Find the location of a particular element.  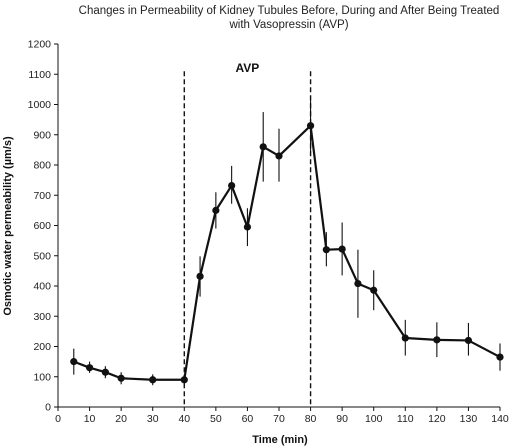

x-tick-label: 20 is located at coordinates (121, 419).